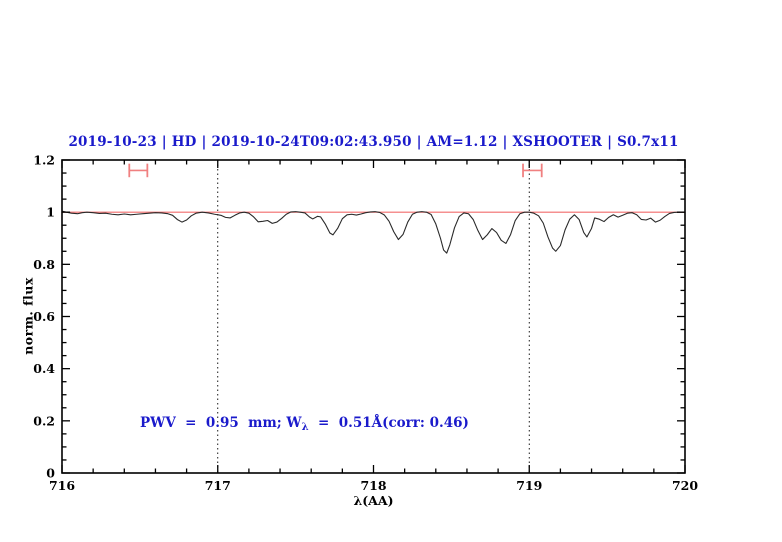 Image resolution: width=782 pixels, height=542 pixels. I want to click on y-tick-label: 1.2, so click(44, 160).